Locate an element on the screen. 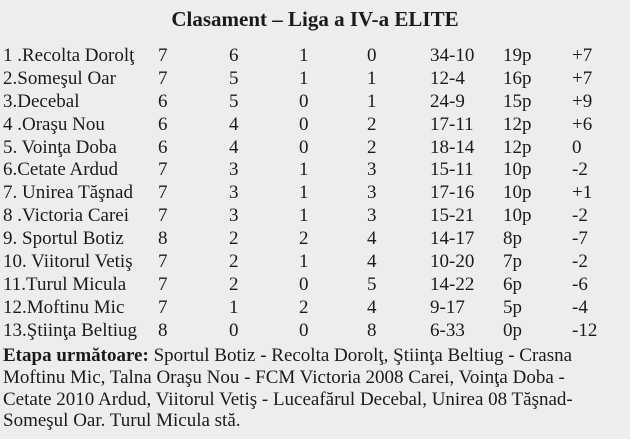 The height and width of the screenshot is (439, 630). cell-points: 16p is located at coordinates (517, 78).